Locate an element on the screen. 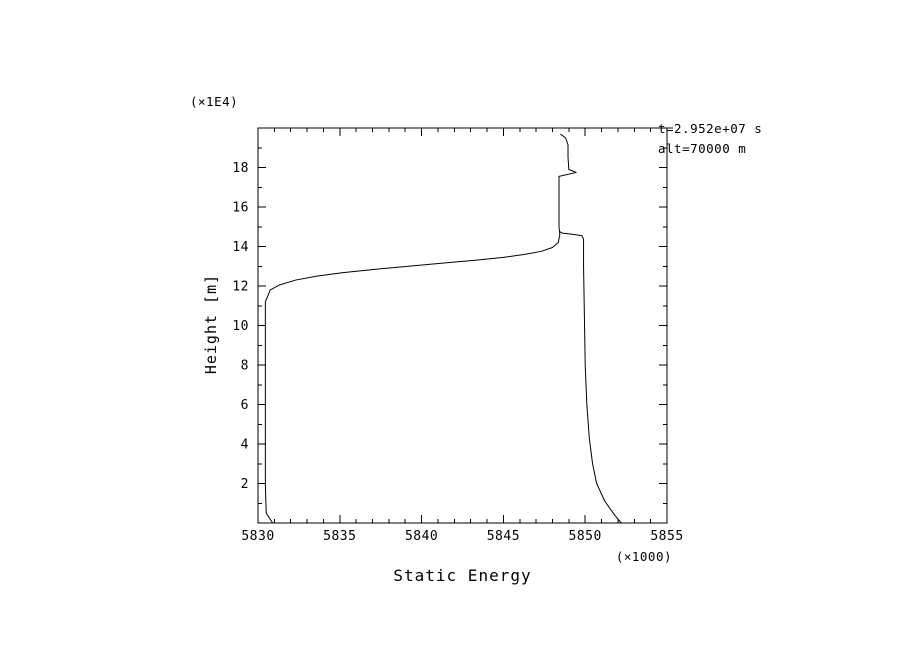  y-axis-unit-note: (×1E4) is located at coordinates (214, 101).